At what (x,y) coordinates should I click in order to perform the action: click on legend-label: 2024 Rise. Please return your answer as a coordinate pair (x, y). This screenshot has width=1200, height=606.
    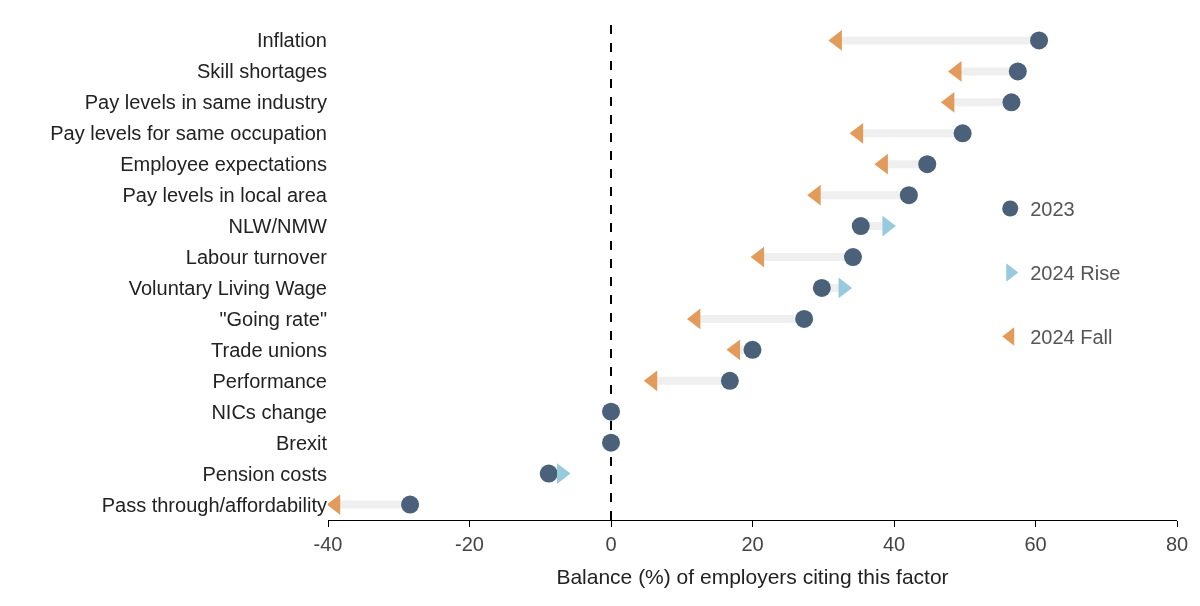
    Looking at the image, I should click on (1075, 273).